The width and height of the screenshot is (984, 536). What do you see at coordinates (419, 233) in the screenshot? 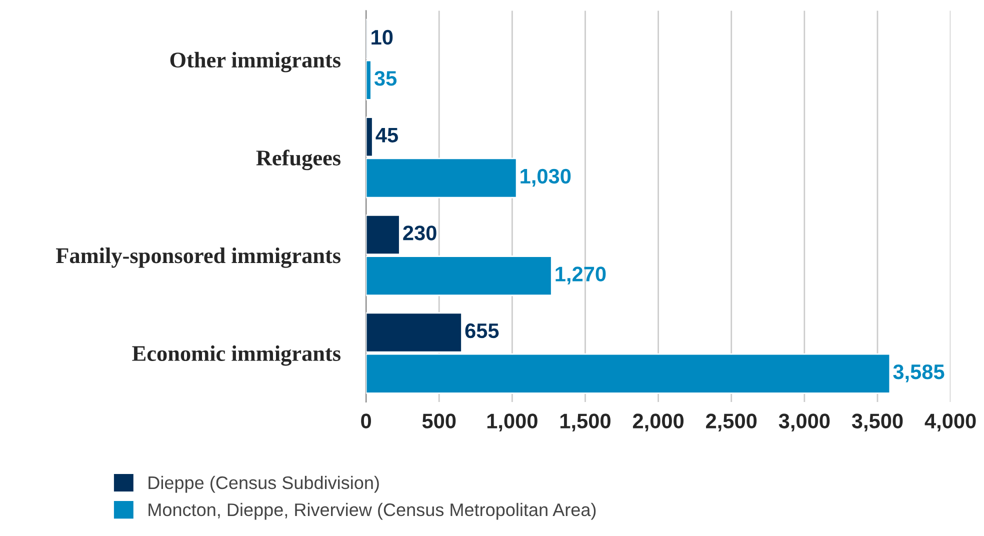
I see `data-label: 230` at bounding box center [419, 233].